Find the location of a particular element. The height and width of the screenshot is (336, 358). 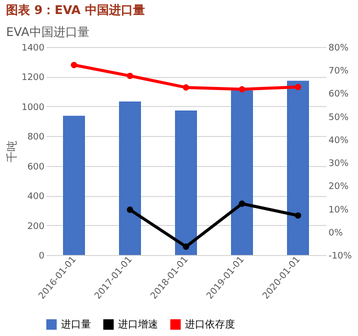

chart-subtitle: EVA中国进口量 is located at coordinates (48, 32).